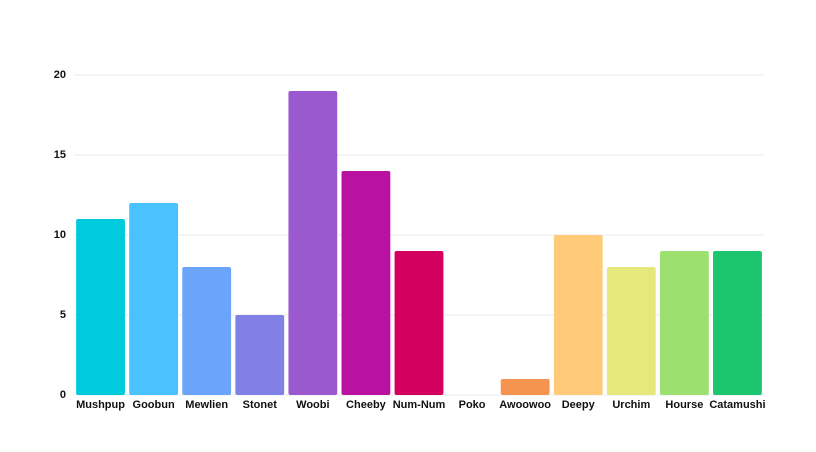  I want to click on x-tick-label: Poko, so click(472, 405).